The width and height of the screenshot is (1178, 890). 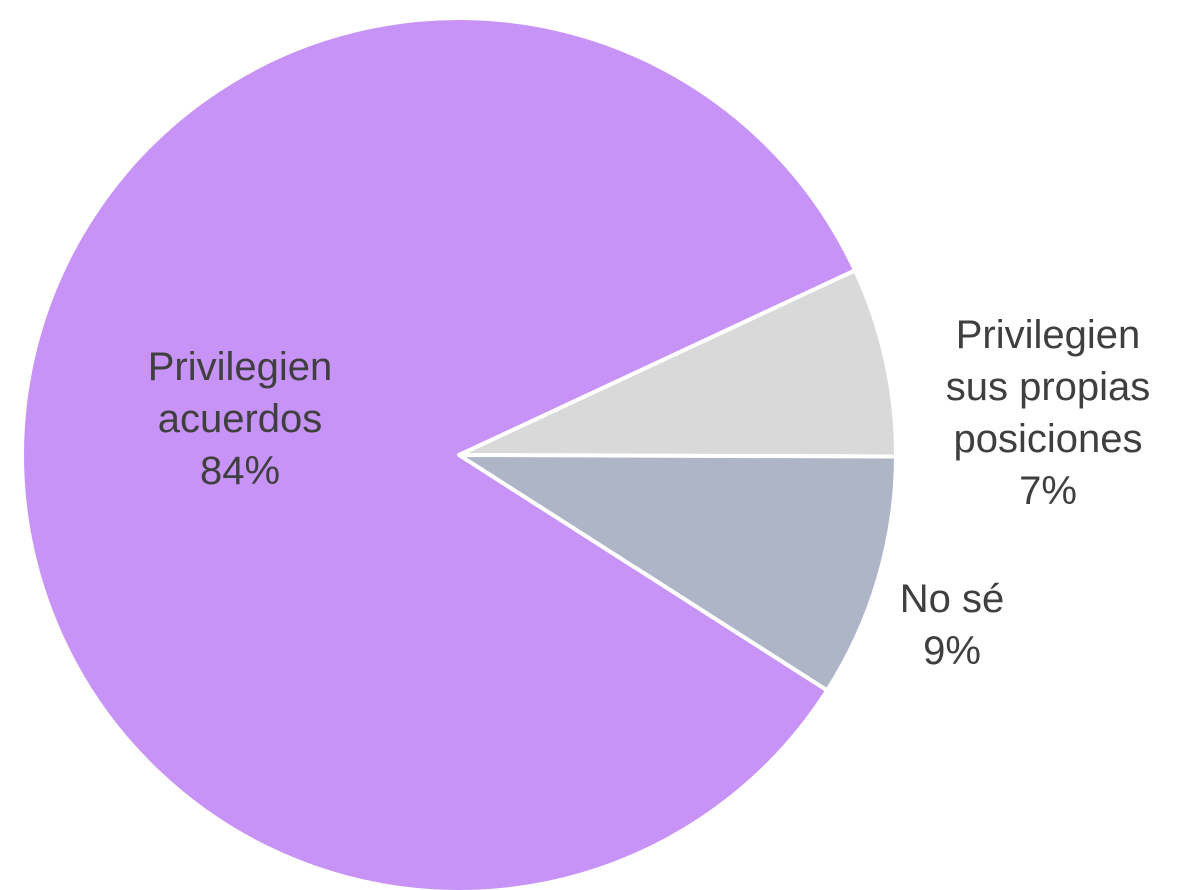 What do you see at coordinates (1047, 439) in the screenshot?
I see `slice-category-label: posiciones` at bounding box center [1047, 439].